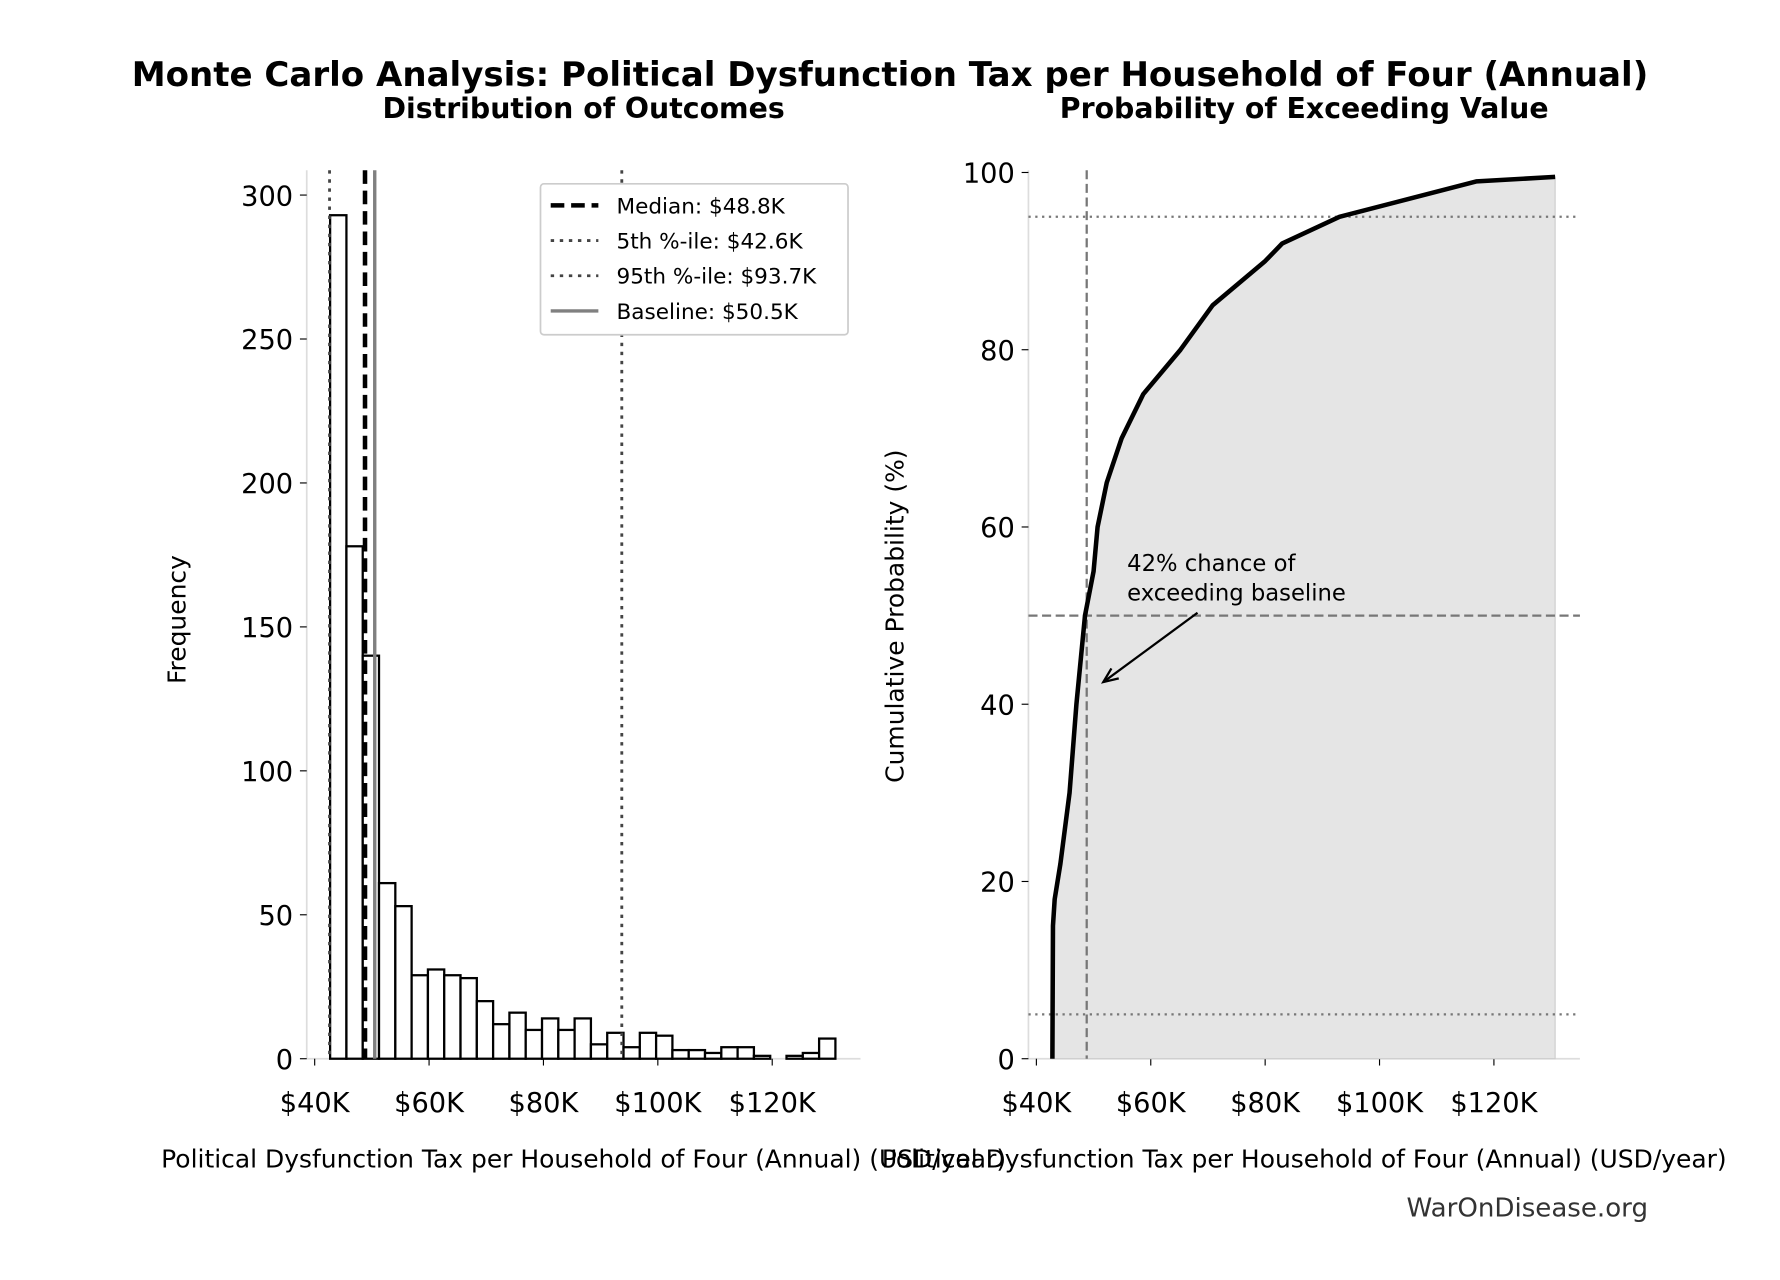  Describe the element at coordinates (989, 174) in the screenshot. I see `cdf-y-tick-label: 100` at that location.